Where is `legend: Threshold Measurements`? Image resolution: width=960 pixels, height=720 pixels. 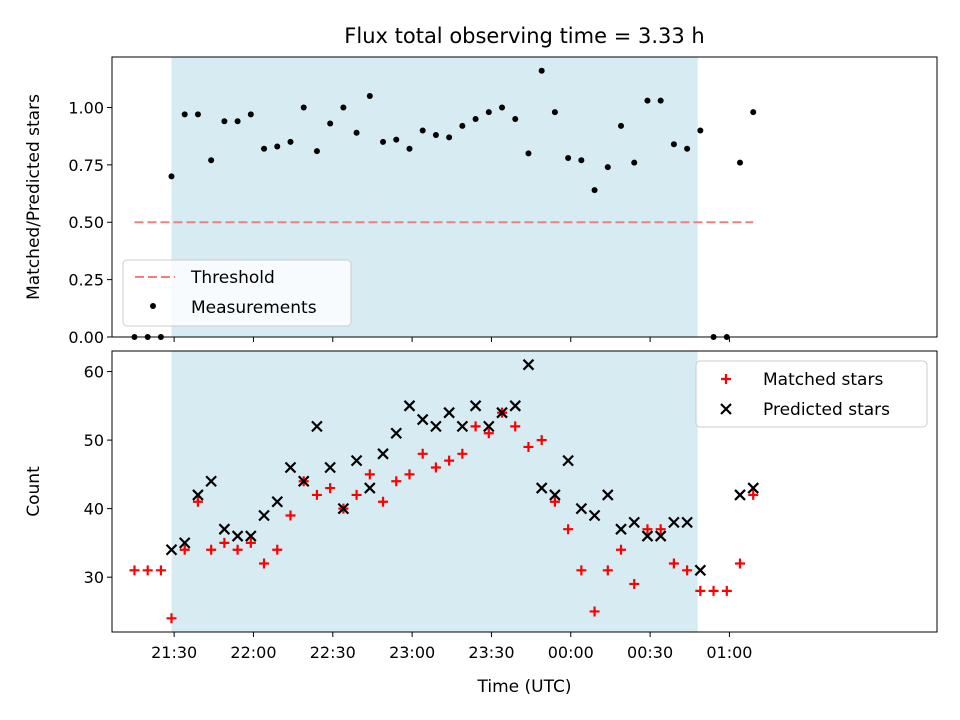 legend: Threshold Measurements is located at coordinates (237, 293).